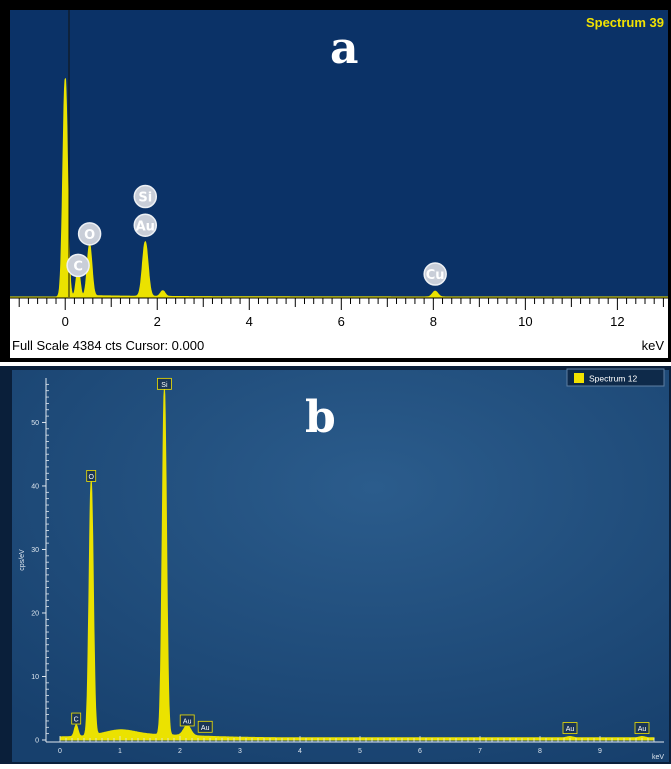 Image resolution: width=671 pixels, height=769 pixels. I want to click on x-tick-label-b: 2, so click(180, 751).